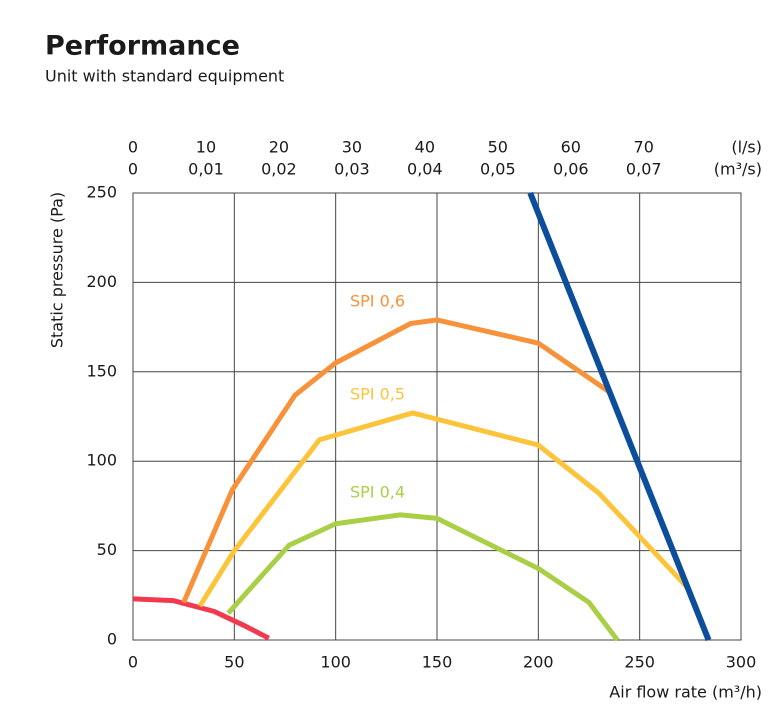  I want to click on x2-tick-label: 40, so click(425, 147).